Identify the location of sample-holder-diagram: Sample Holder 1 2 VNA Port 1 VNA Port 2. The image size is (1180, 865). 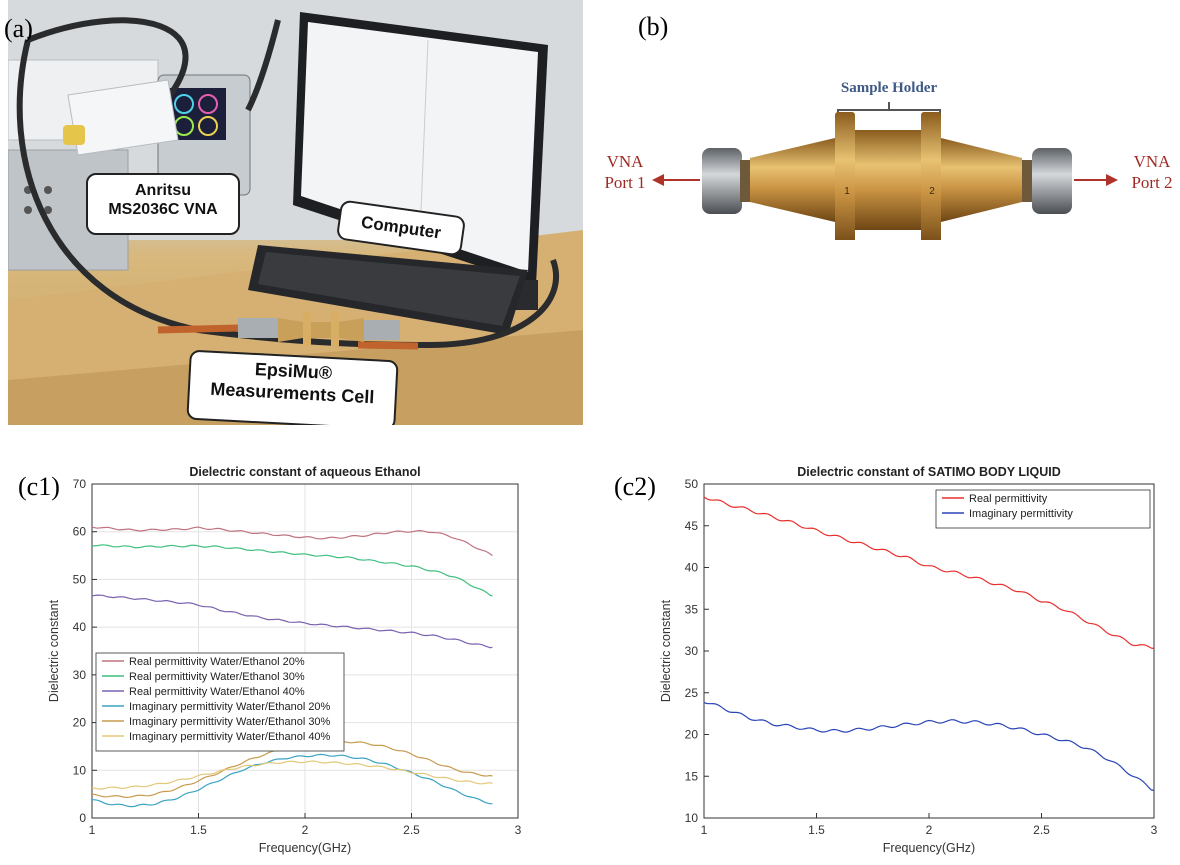
(888, 160).